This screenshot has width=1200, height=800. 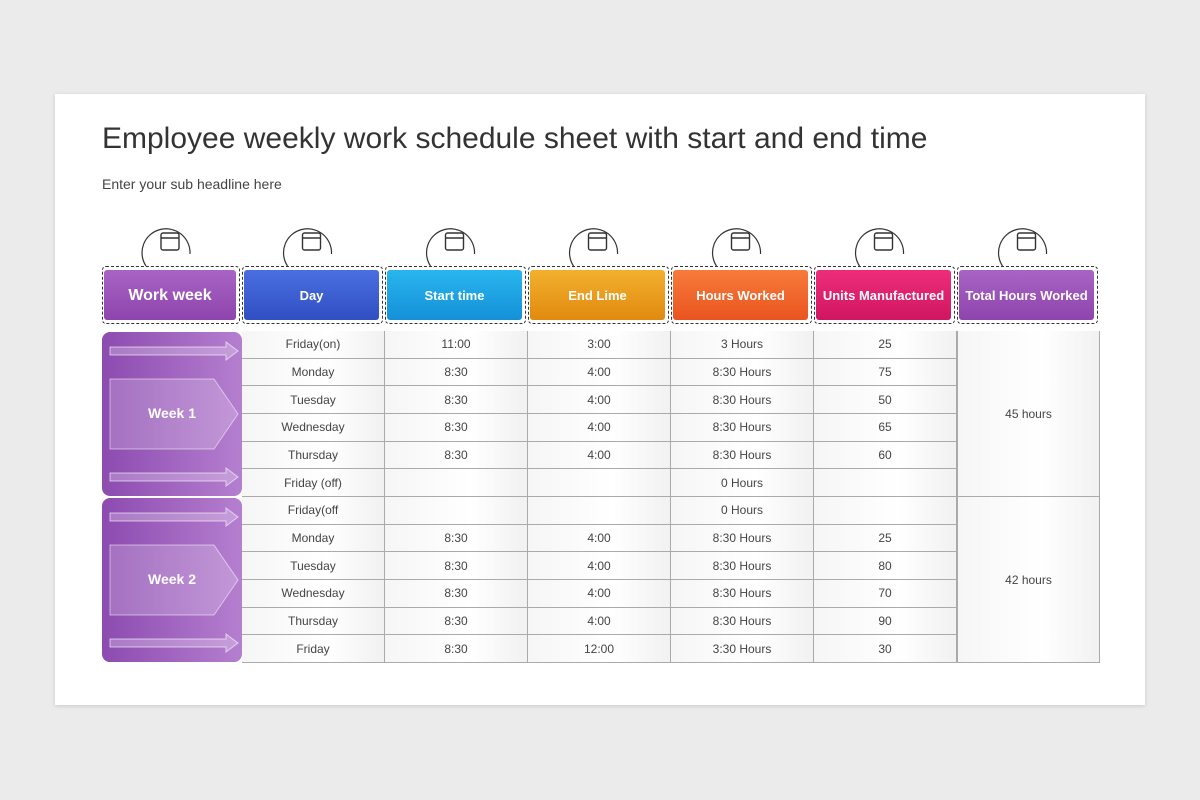 I want to click on table-cell: 70, so click(x=885, y=594).